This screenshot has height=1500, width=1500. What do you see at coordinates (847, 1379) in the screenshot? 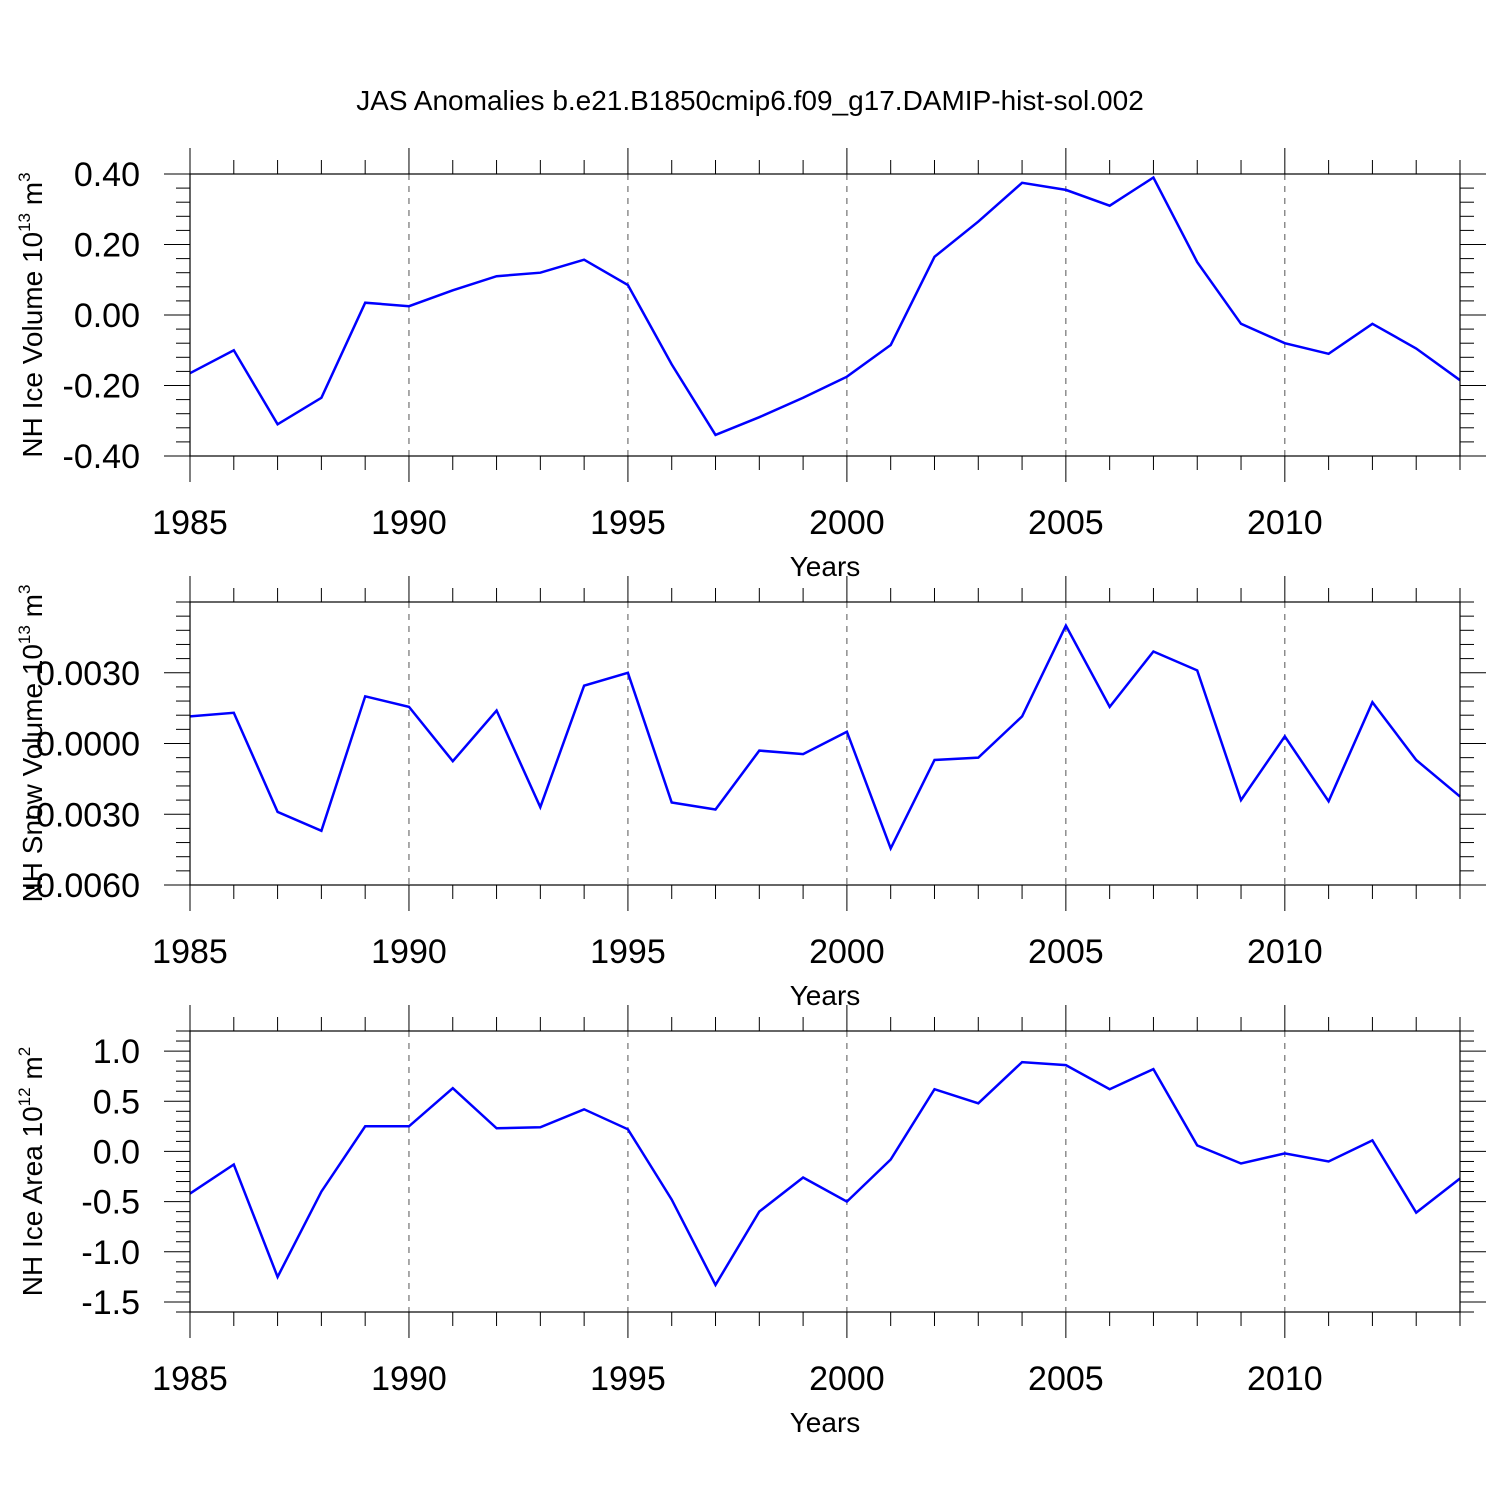
I see `ice-area-x-tick-label-2000: 2000` at bounding box center [847, 1379].